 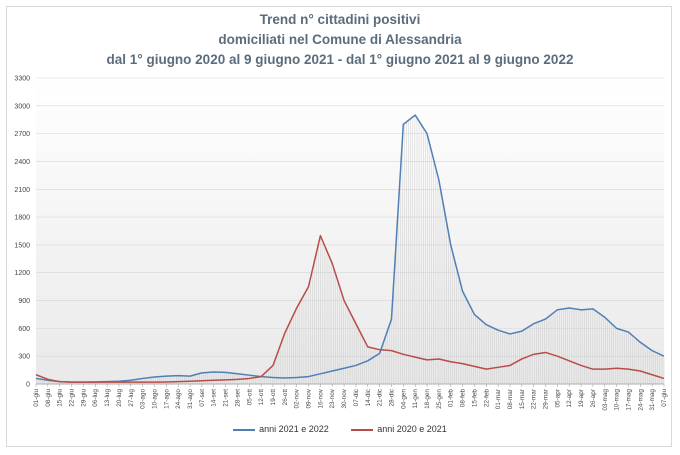 I want to click on x-tick-label: 21-set, so click(x=226, y=398).